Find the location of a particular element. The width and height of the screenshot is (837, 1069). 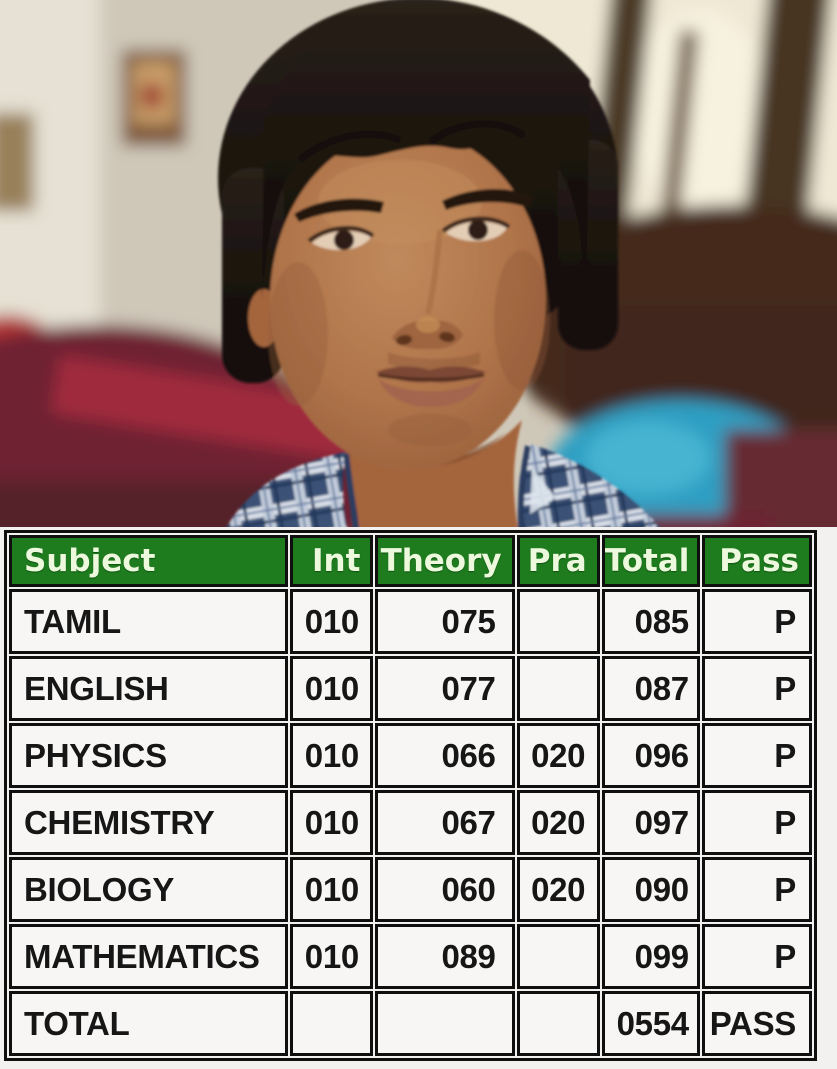

upper-lip-shadow is located at coordinates (434, 361).